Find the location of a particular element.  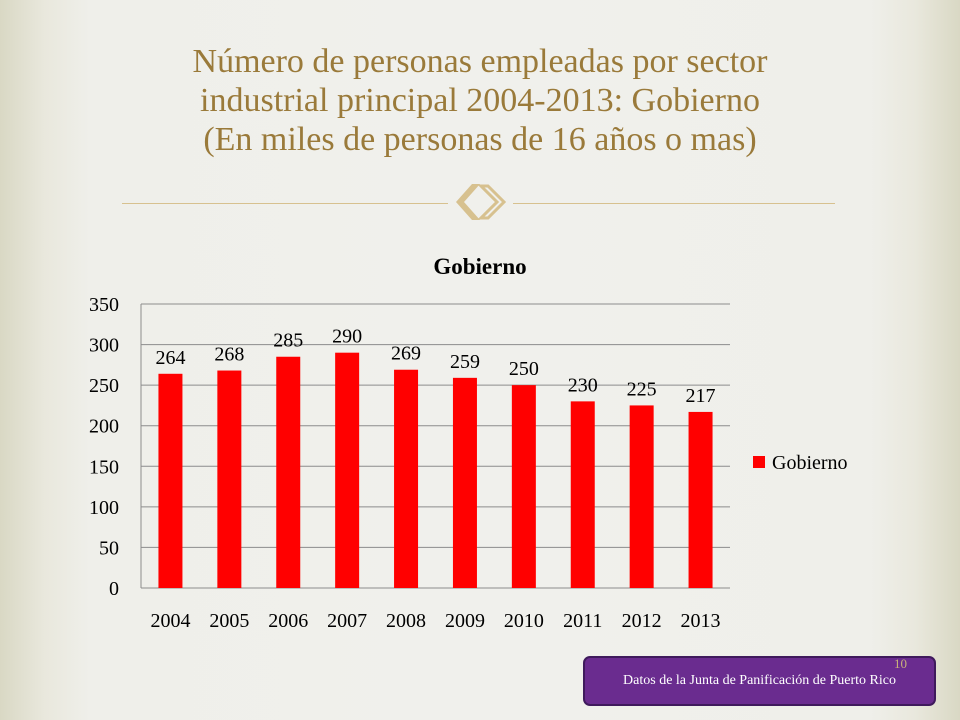

x-tick-label: 2013 is located at coordinates (701, 621).